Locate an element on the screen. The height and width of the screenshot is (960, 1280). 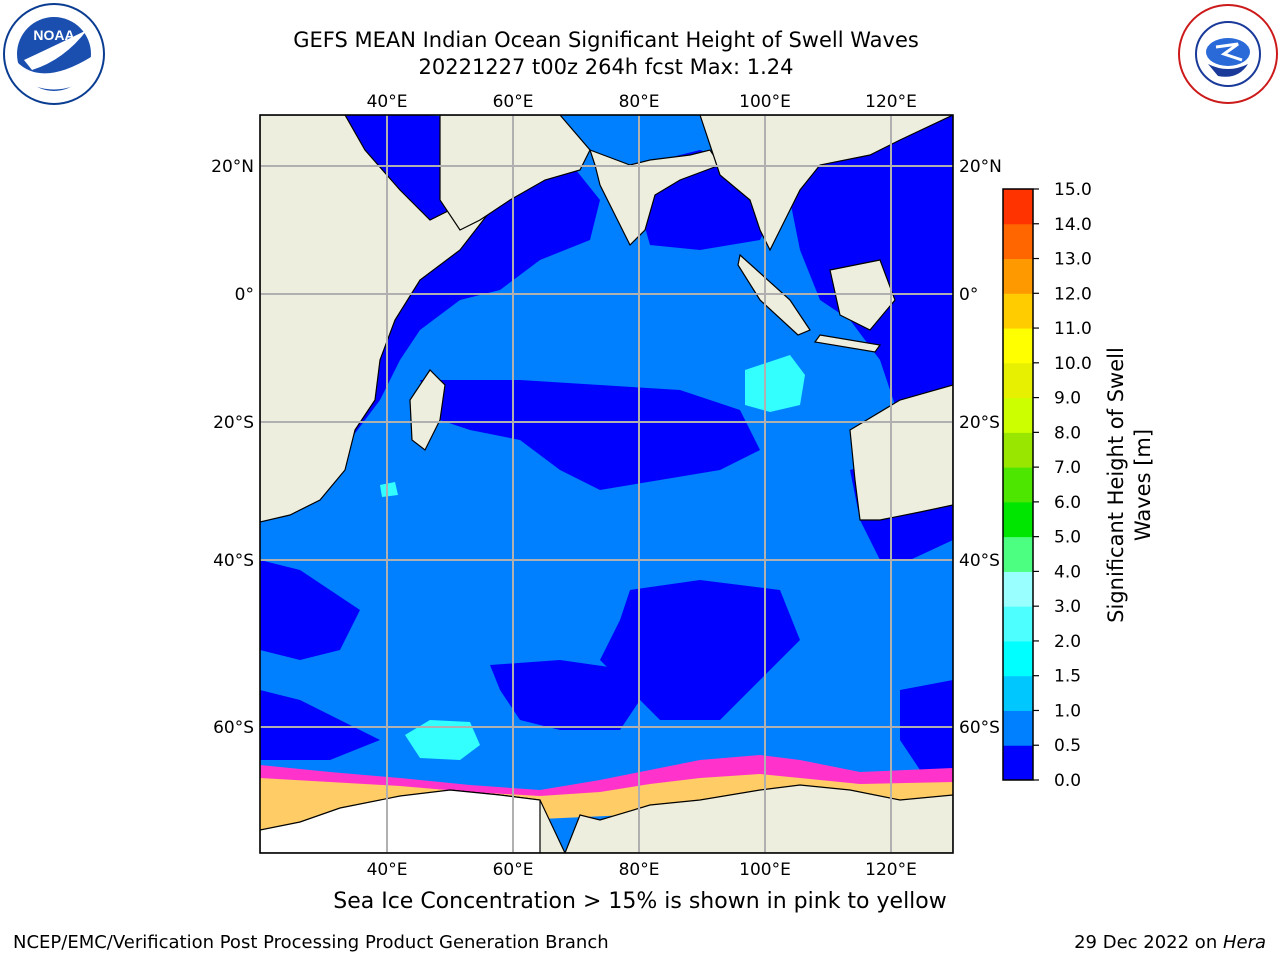
footer-date: 29 Dec 2022 on Hera is located at coordinates (1170, 942).